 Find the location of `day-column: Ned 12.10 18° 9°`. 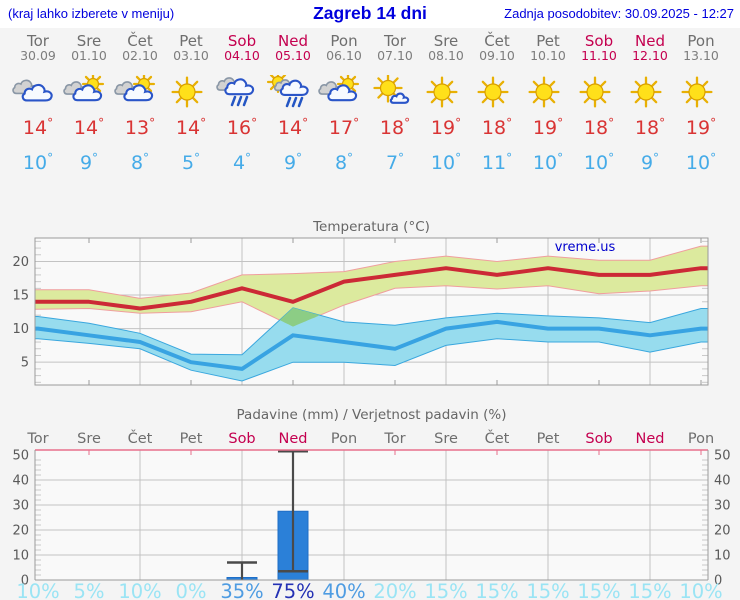

day-column: Ned 12.10 18° 9° is located at coordinates (650, 103).